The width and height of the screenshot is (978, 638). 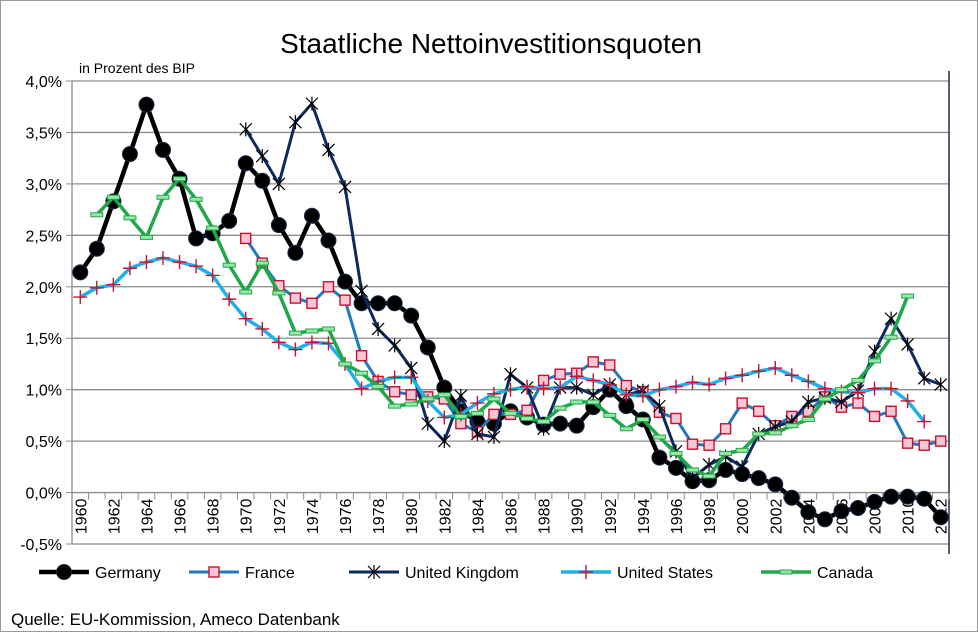 I want to click on x-tick-label: 1986, so click(x=512, y=516).